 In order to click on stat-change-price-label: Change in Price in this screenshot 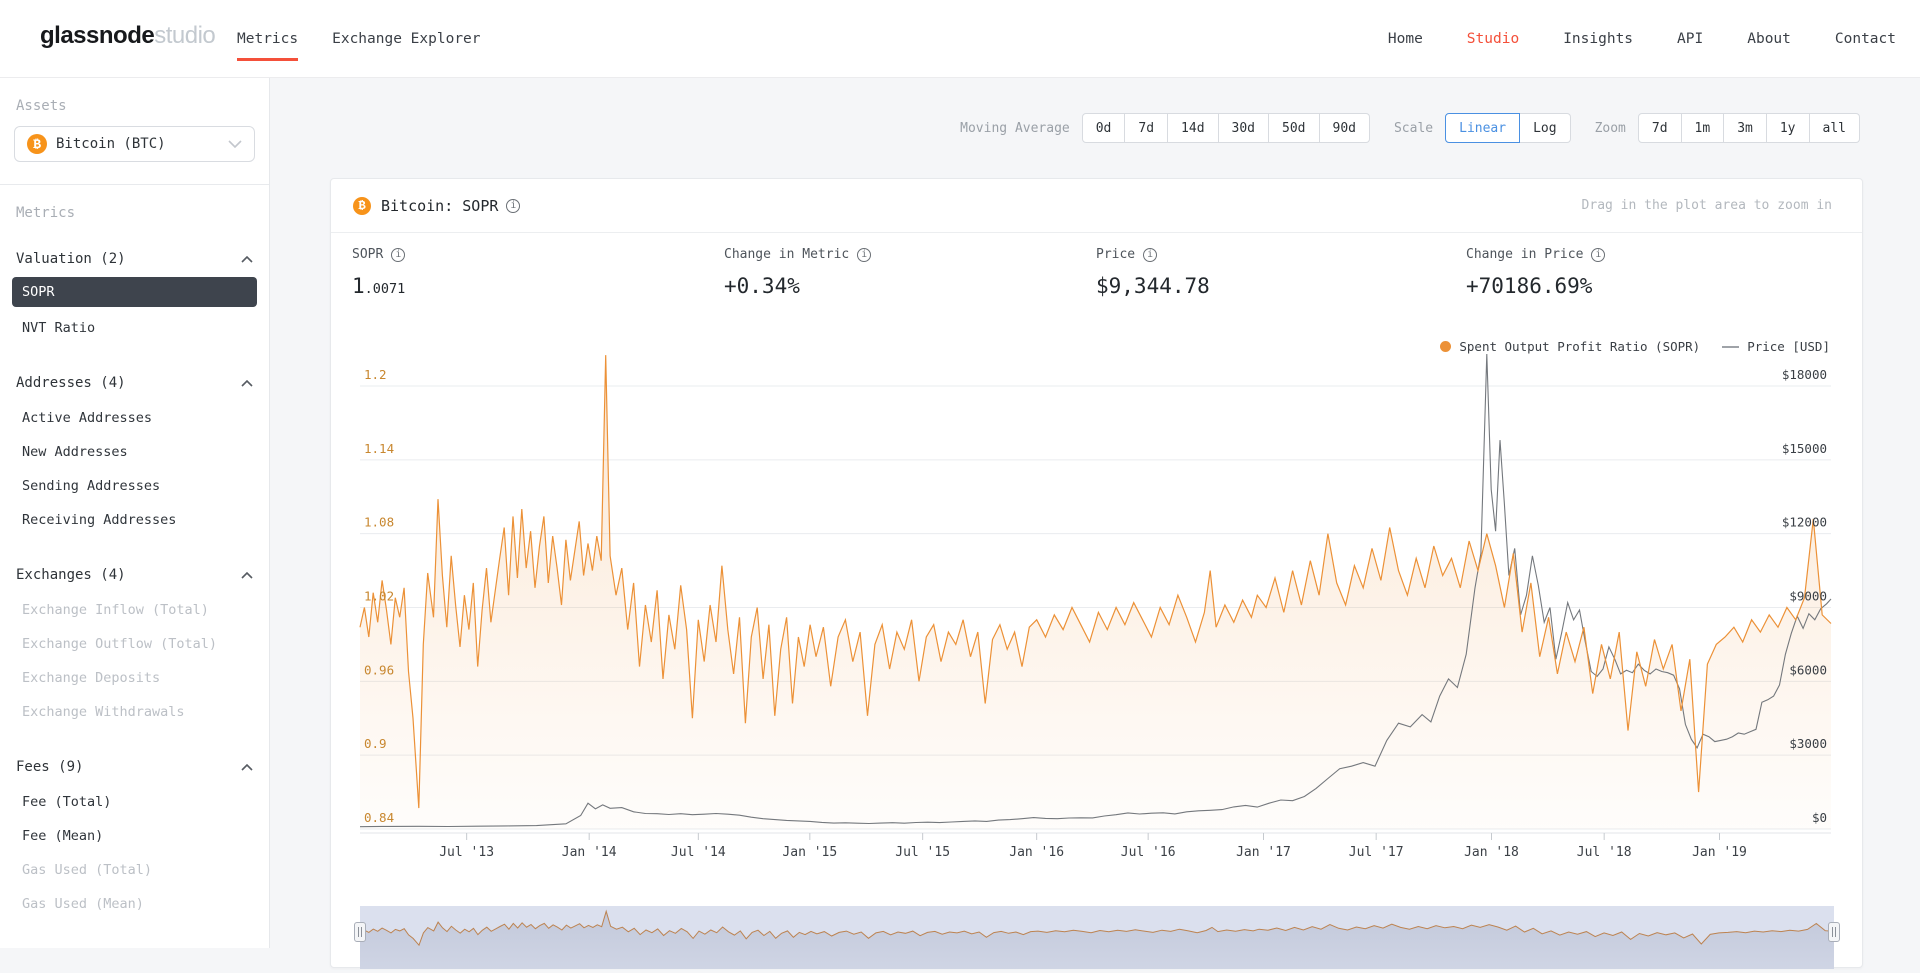, I will do `click(1525, 254)`.